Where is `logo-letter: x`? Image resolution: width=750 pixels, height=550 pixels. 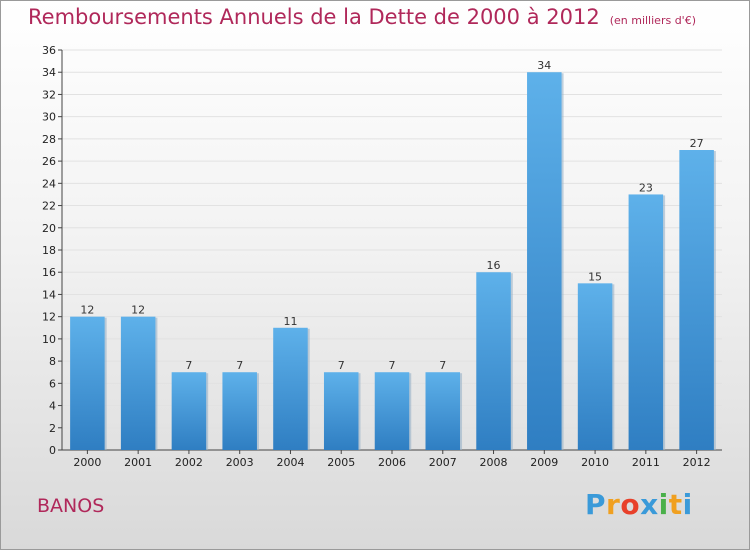
logo-letter: x is located at coordinates (649, 504).